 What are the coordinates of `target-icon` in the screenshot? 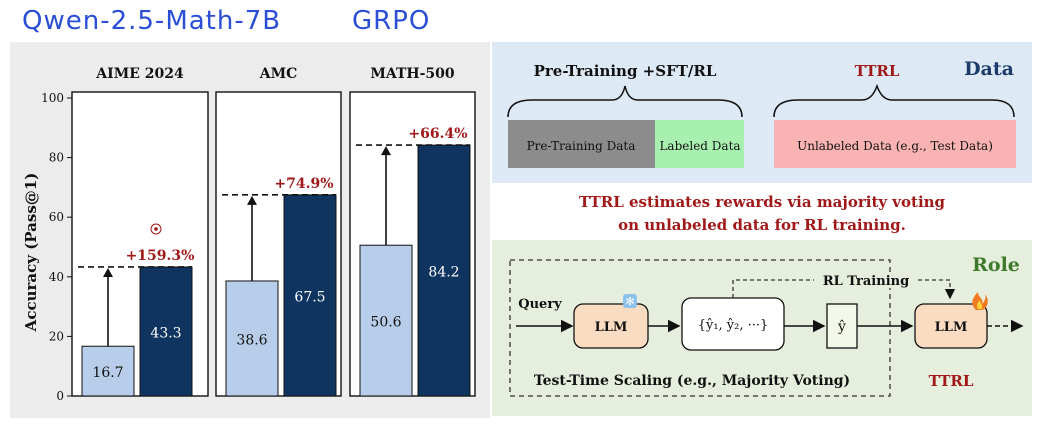 It's located at (156, 229).